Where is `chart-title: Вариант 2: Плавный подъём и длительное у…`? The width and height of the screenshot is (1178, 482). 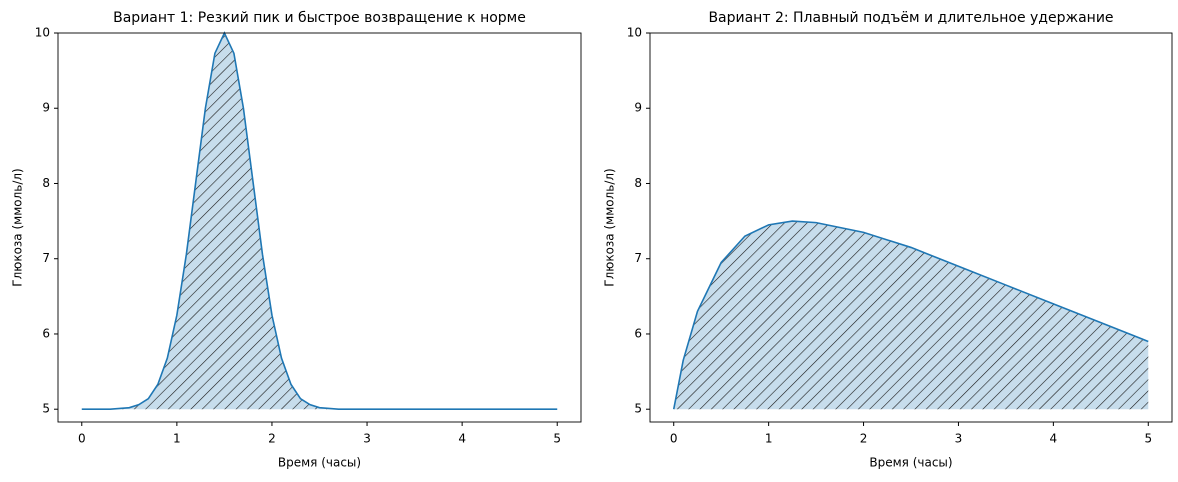
chart-title: Вариант 2: Плавный подъём и длительное у… is located at coordinates (910, 18).